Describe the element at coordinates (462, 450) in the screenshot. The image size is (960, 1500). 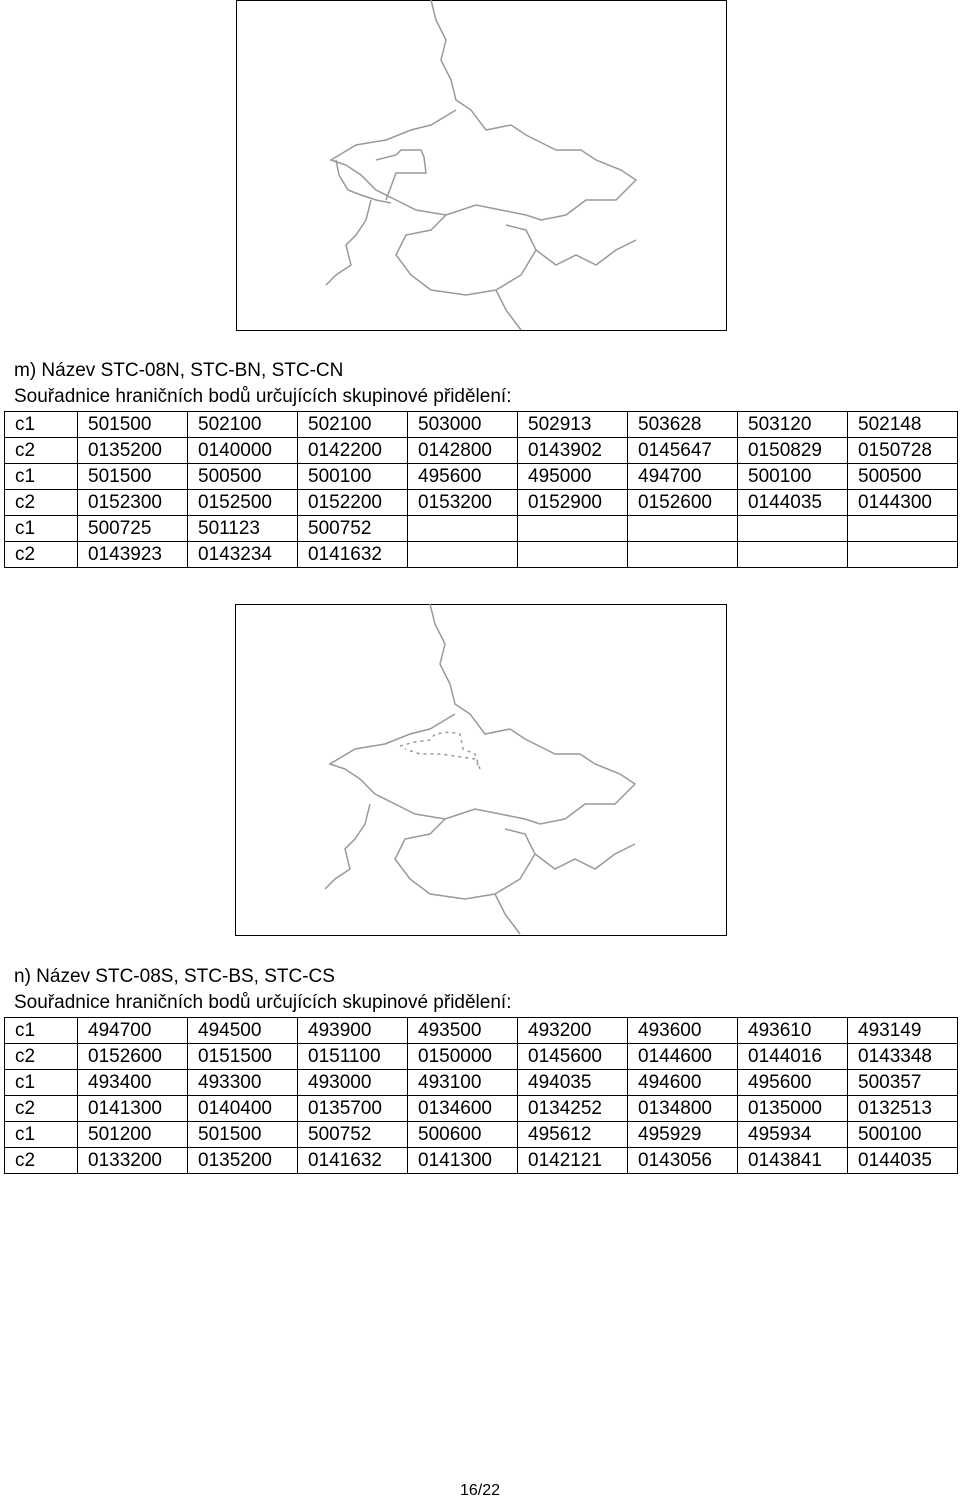
I see `table-cell: 0142800` at that location.